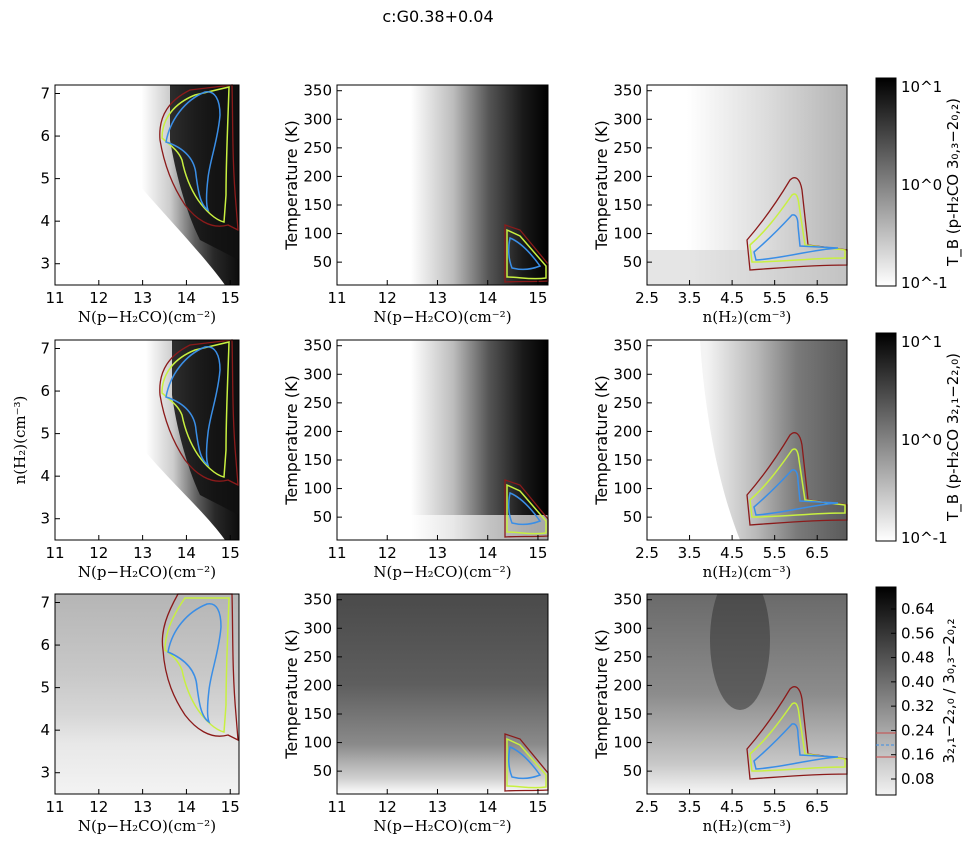 The width and height of the screenshot is (969, 863). I want to click on colorbar-tick: 0.08, so click(917, 779).